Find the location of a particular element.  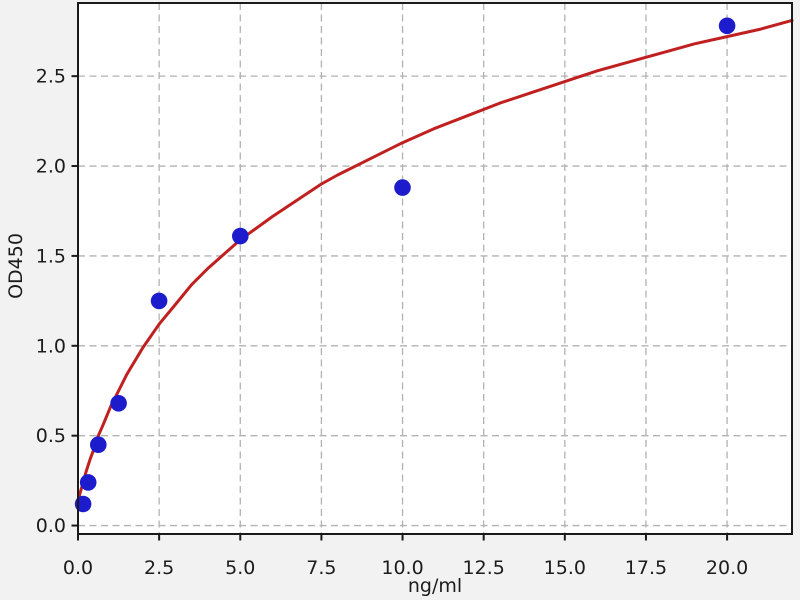

x-tick-label: 0.0 is located at coordinates (78, 568).